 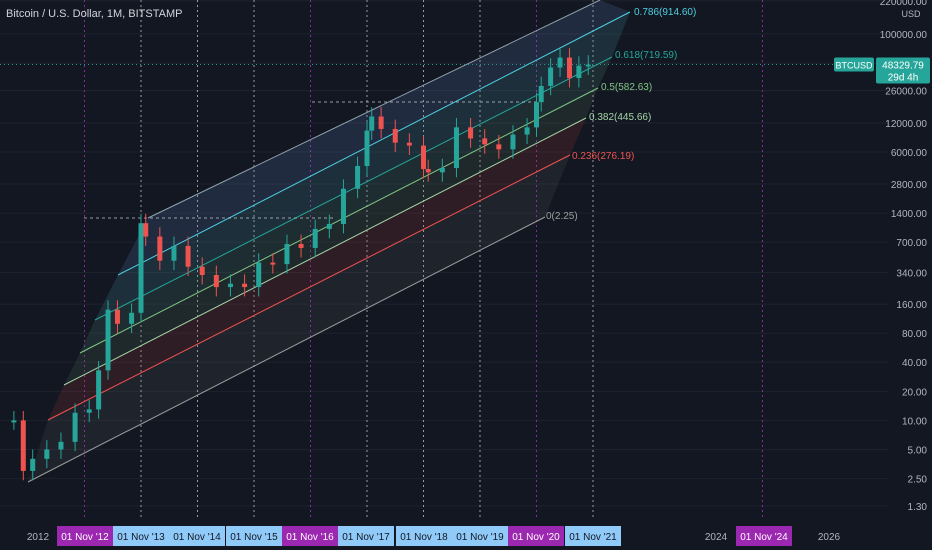 I want to click on price-tick-label: 700.00, so click(x=911, y=243).